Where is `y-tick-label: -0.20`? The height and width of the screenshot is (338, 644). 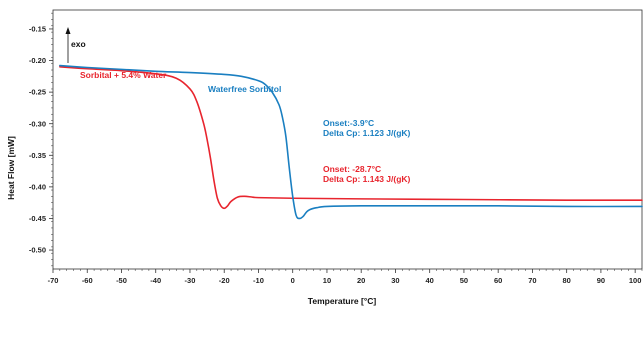
y-tick-label: -0.20 is located at coordinates (37, 60).